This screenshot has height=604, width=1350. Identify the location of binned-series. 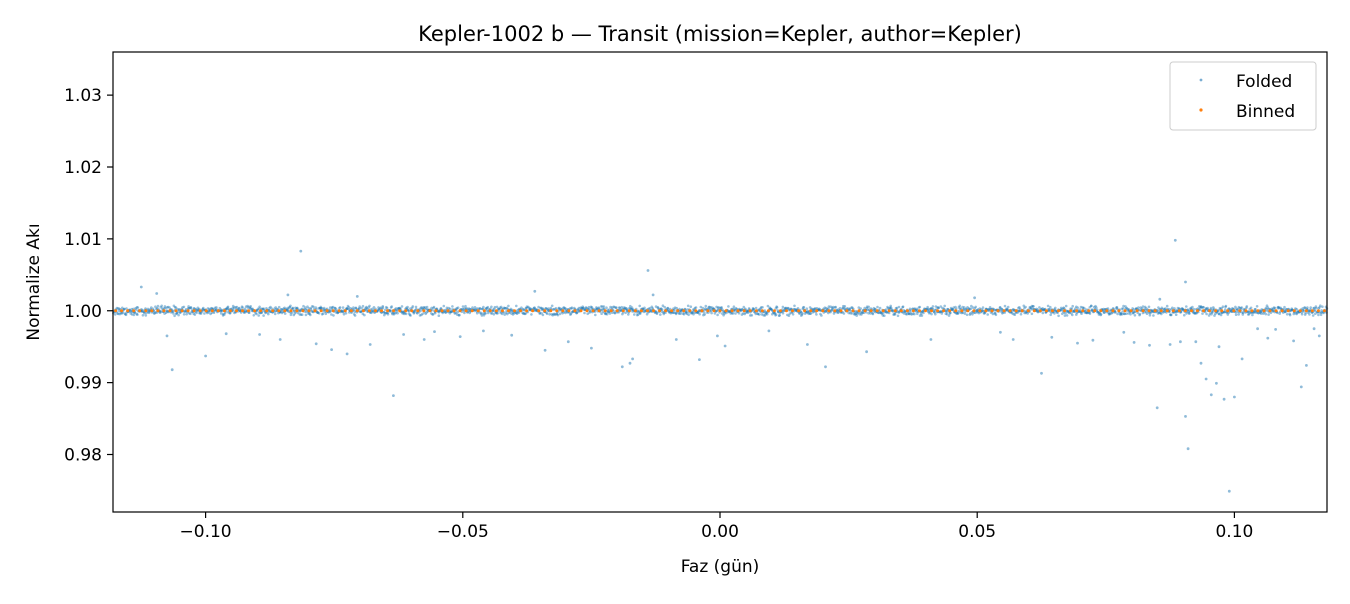
(720, 311).